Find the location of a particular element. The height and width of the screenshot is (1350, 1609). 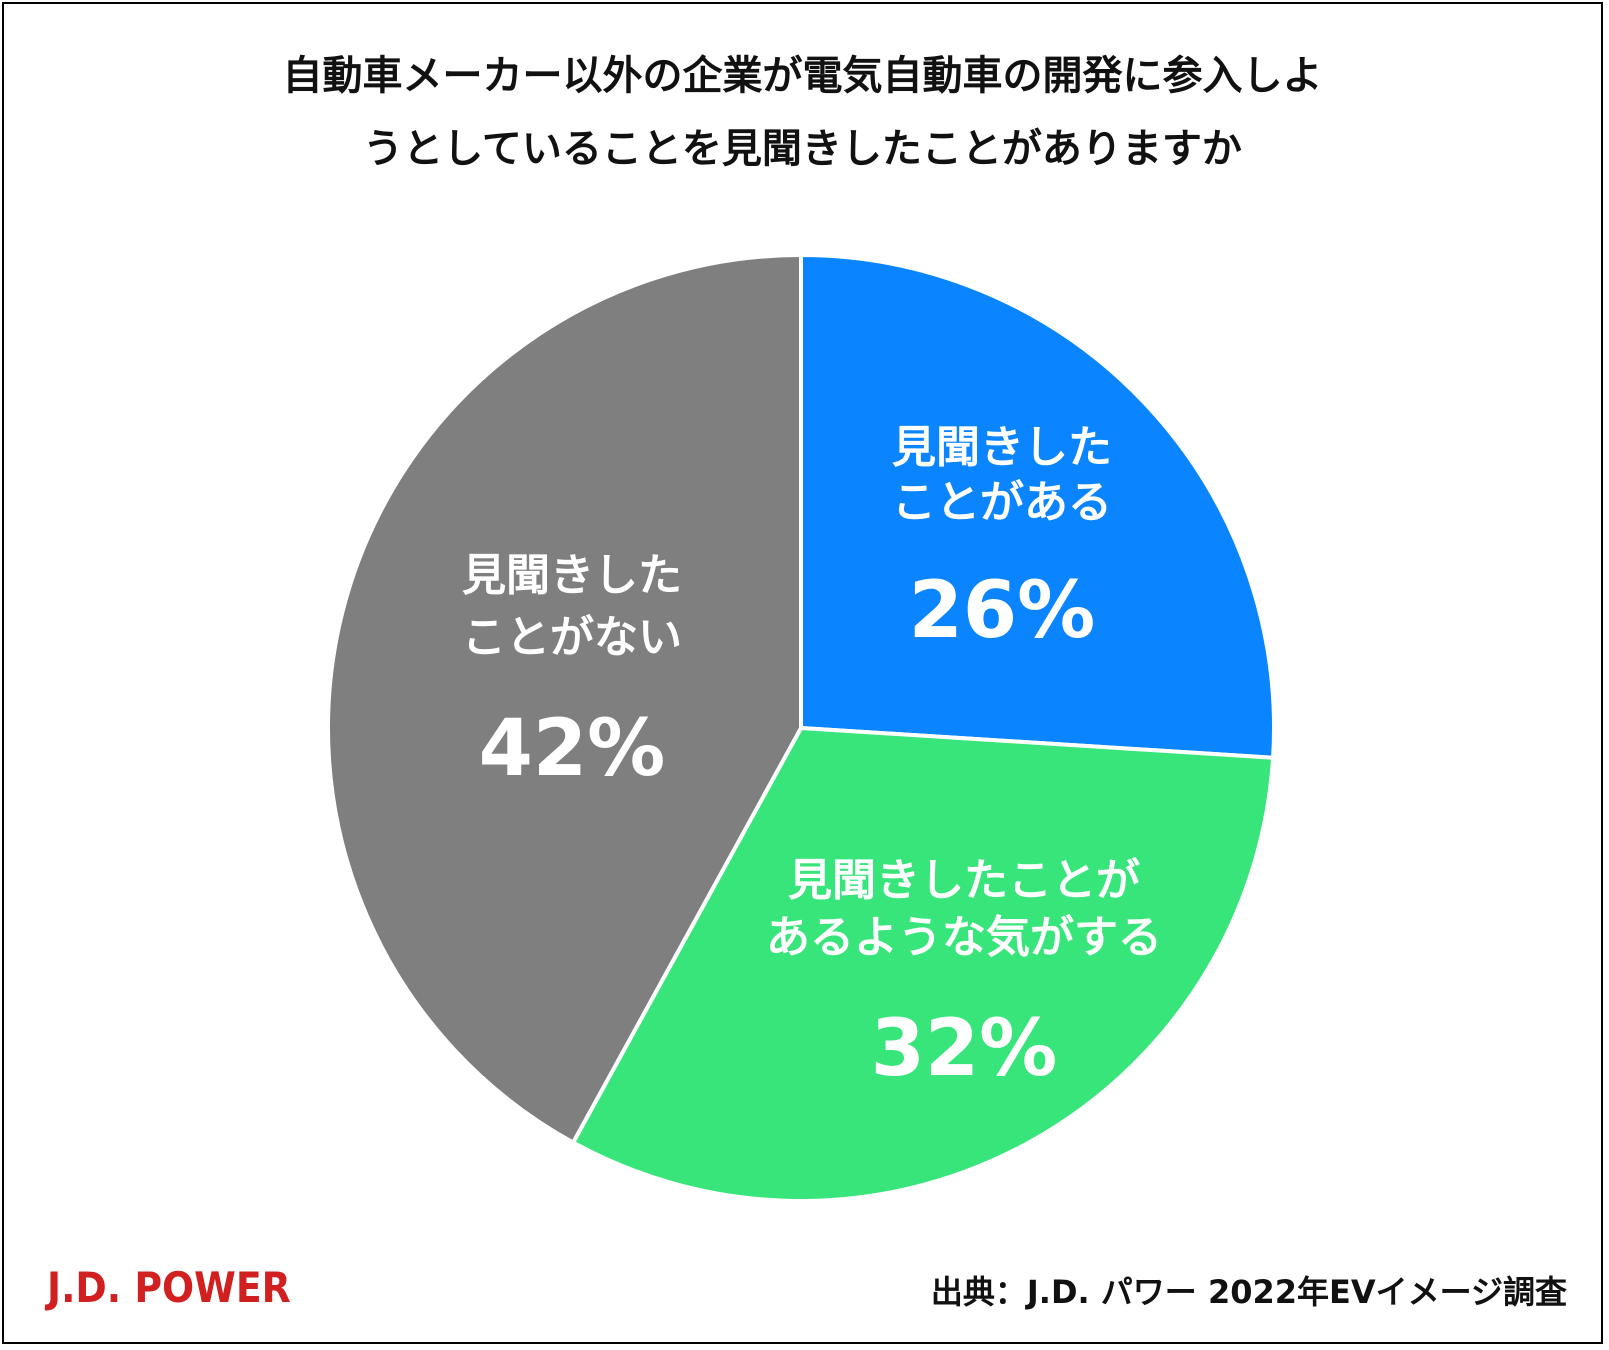

slice-1-value-label: 26% is located at coordinates (1002, 611).